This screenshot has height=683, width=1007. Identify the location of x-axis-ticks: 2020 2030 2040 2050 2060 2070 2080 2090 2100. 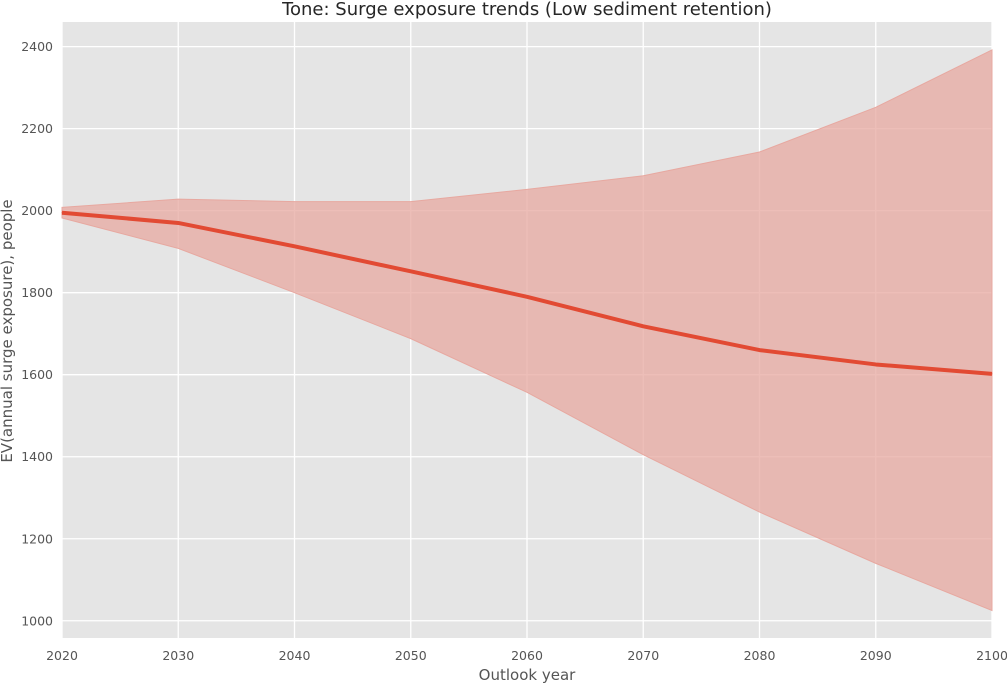
(526, 655).